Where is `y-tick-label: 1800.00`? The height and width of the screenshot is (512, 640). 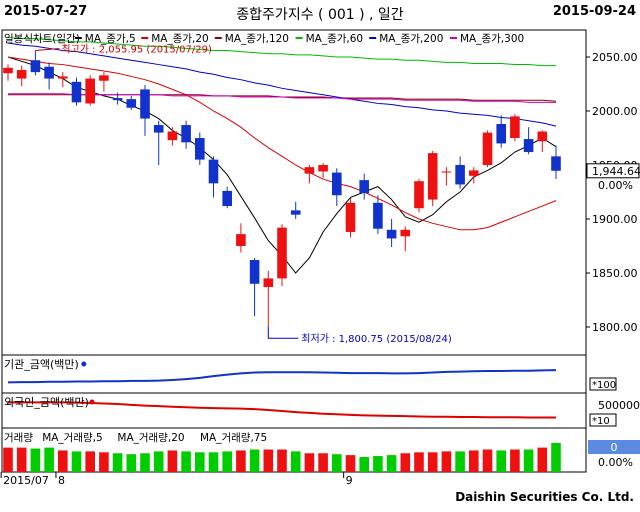
y-tick-label: 1800.00 is located at coordinates (615, 327).